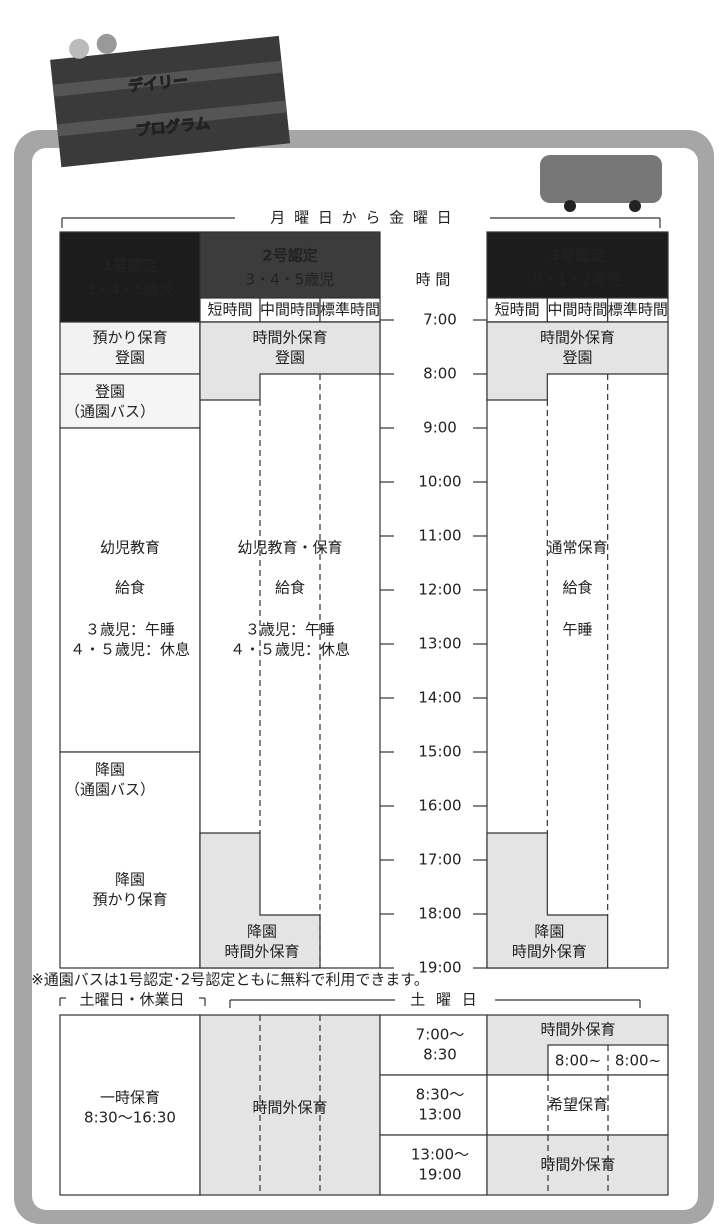 The image size is (725, 1230). What do you see at coordinates (440, 1155) in the screenshot?
I see `time-range: 13:00〜` at bounding box center [440, 1155].